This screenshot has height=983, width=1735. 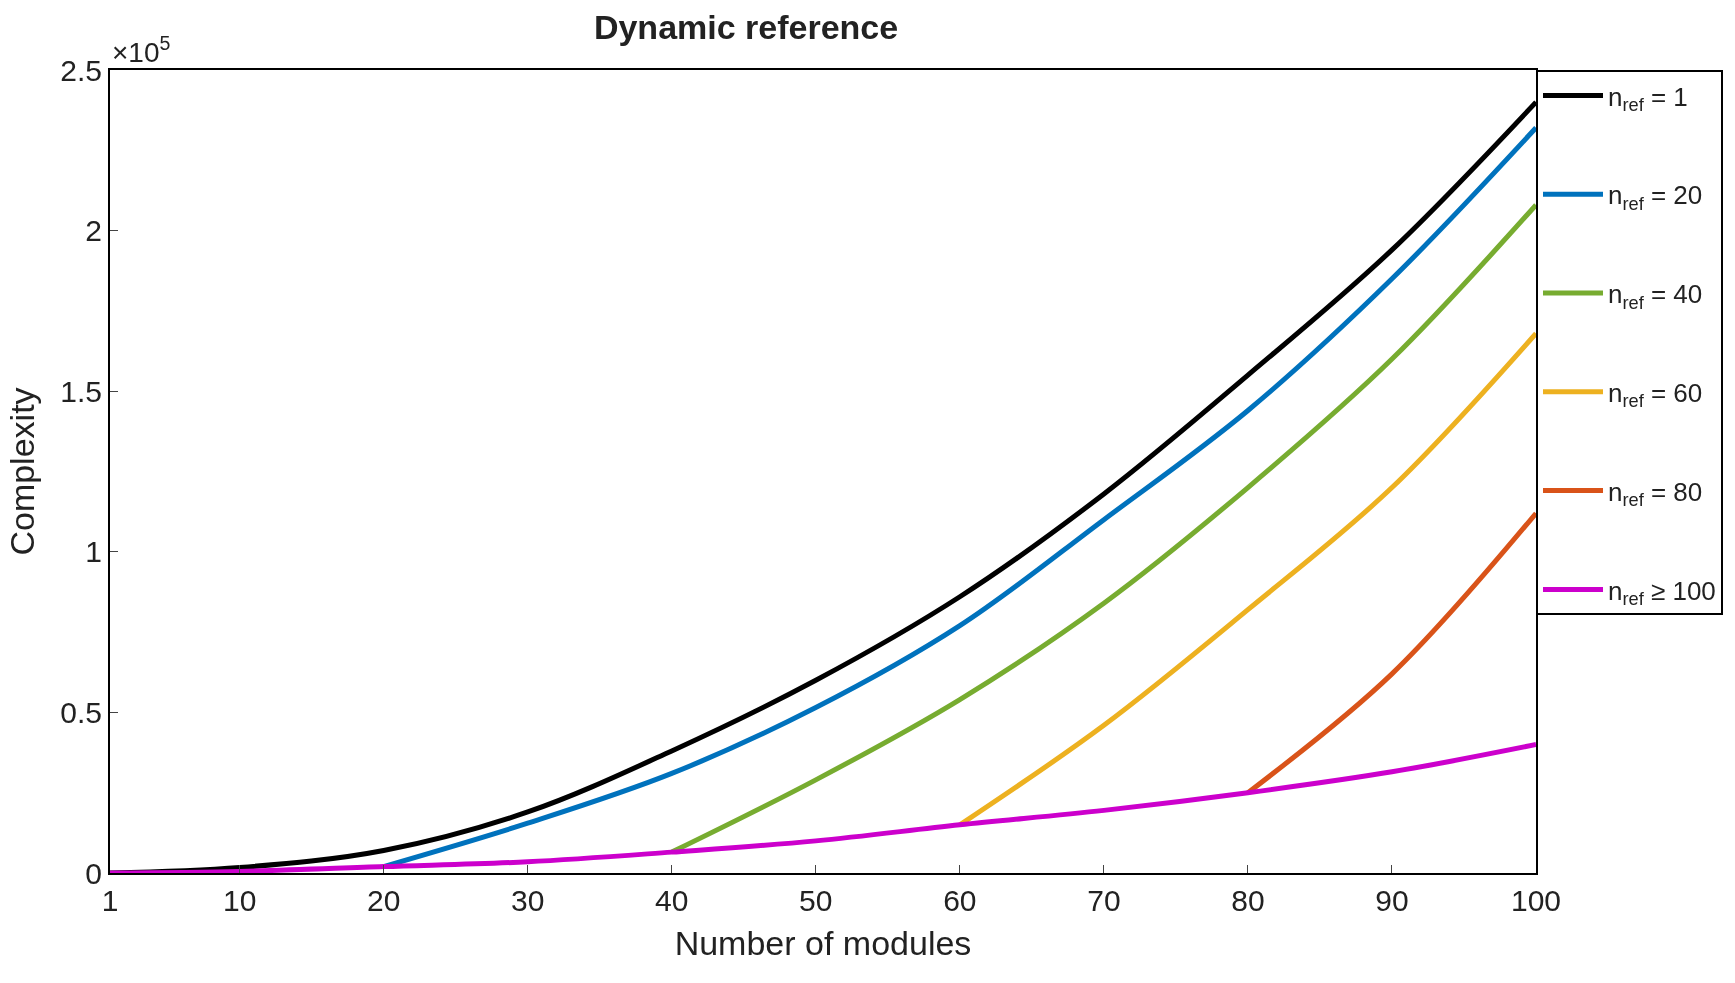 What do you see at coordinates (141, 50) in the screenshot?
I see `text: ×10$^{5}$` at bounding box center [141, 50].